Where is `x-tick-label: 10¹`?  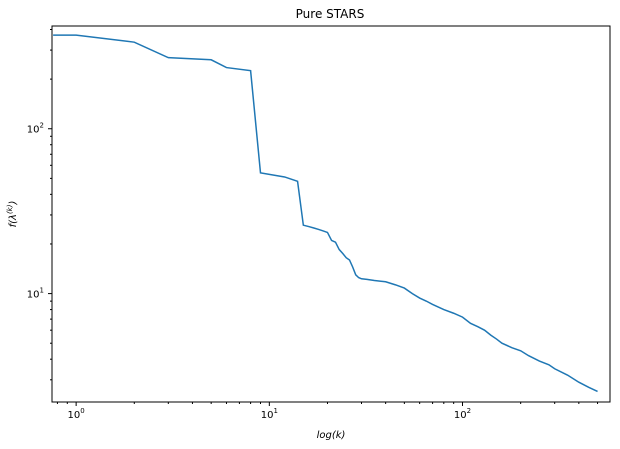 x-tick-label: 10¹ is located at coordinates (269, 414).